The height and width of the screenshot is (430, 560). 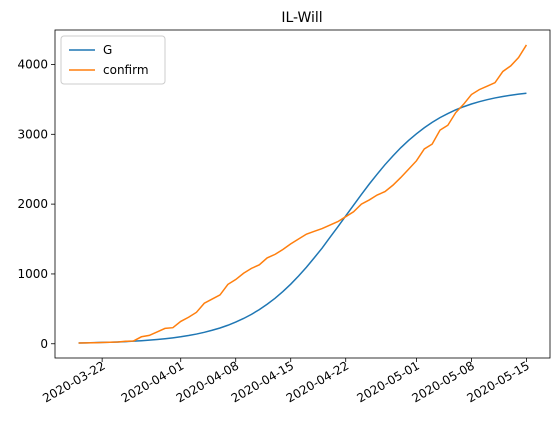 What do you see at coordinates (317, 381) in the screenshot?
I see `x-tick-label: 2020-04-22` at bounding box center [317, 381].